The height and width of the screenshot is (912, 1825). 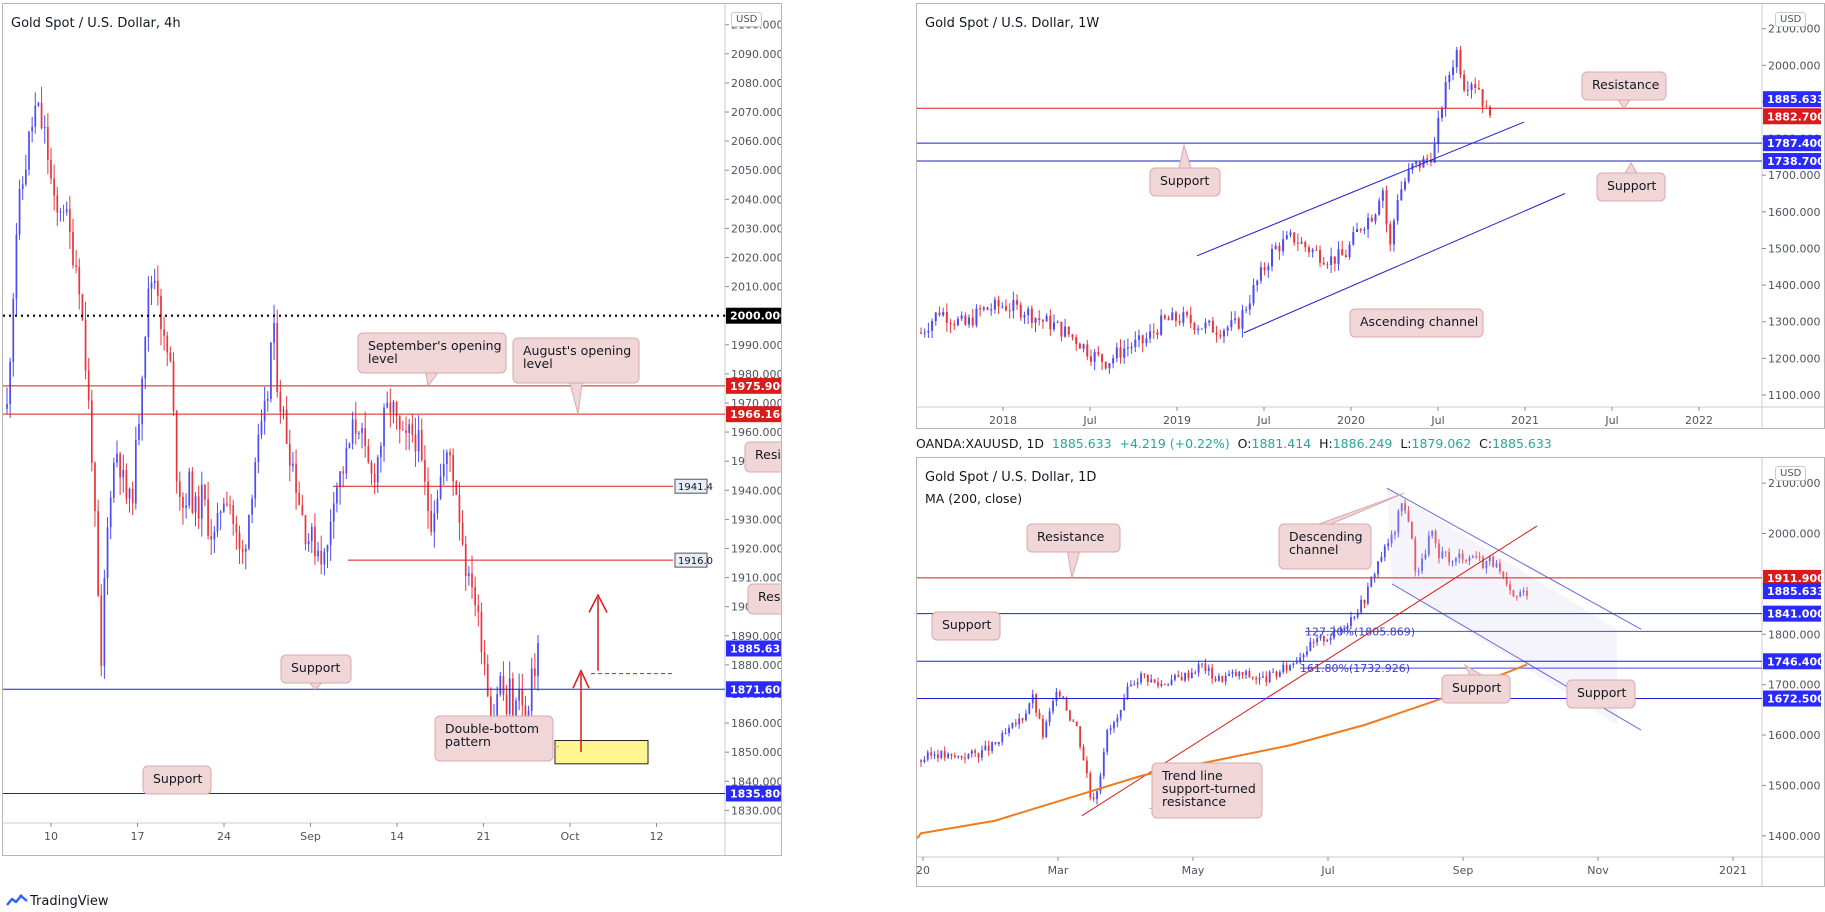 What do you see at coordinates (1073, 538) in the screenshot?
I see `callout-resistance-box` at bounding box center [1073, 538].